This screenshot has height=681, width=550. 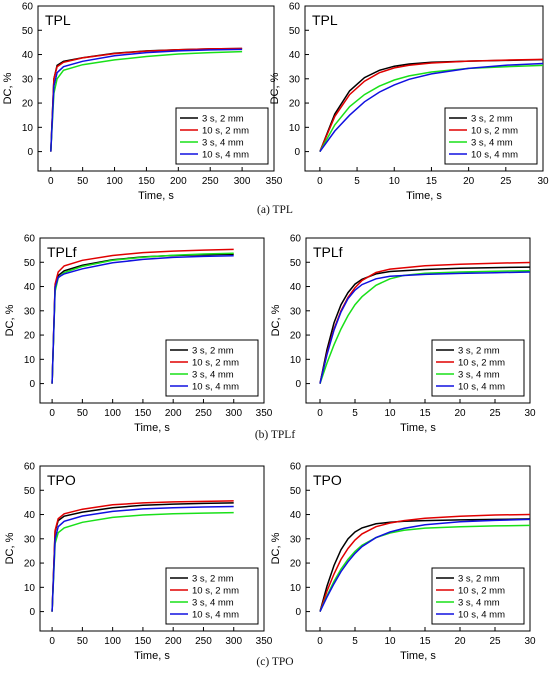 I want to click on caption-a: (a) TPL, so click(x=275, y=210).